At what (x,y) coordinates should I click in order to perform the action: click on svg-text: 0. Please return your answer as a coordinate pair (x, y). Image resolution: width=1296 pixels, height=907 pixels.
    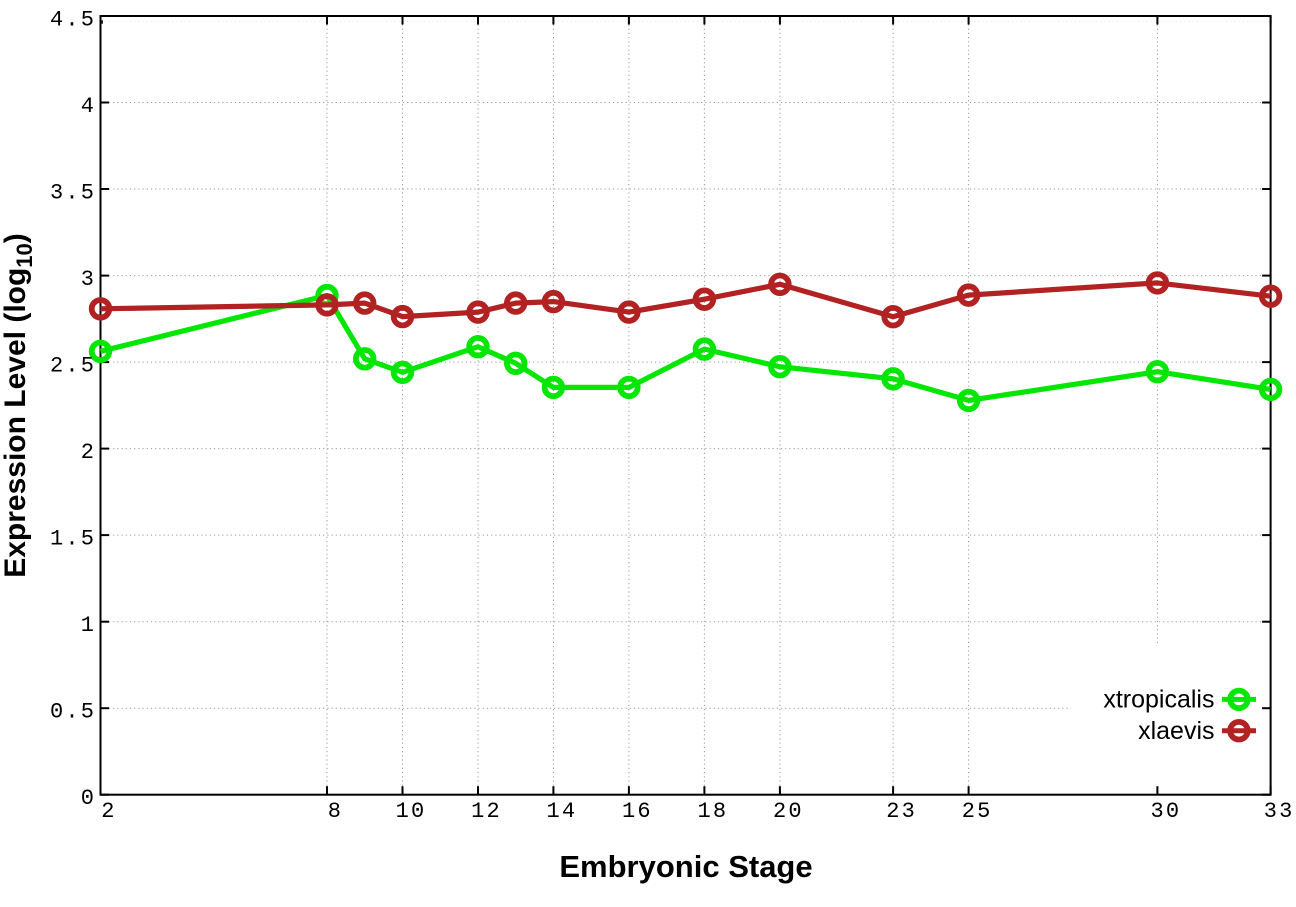
    Looking at the image, I should click on (88, 798).